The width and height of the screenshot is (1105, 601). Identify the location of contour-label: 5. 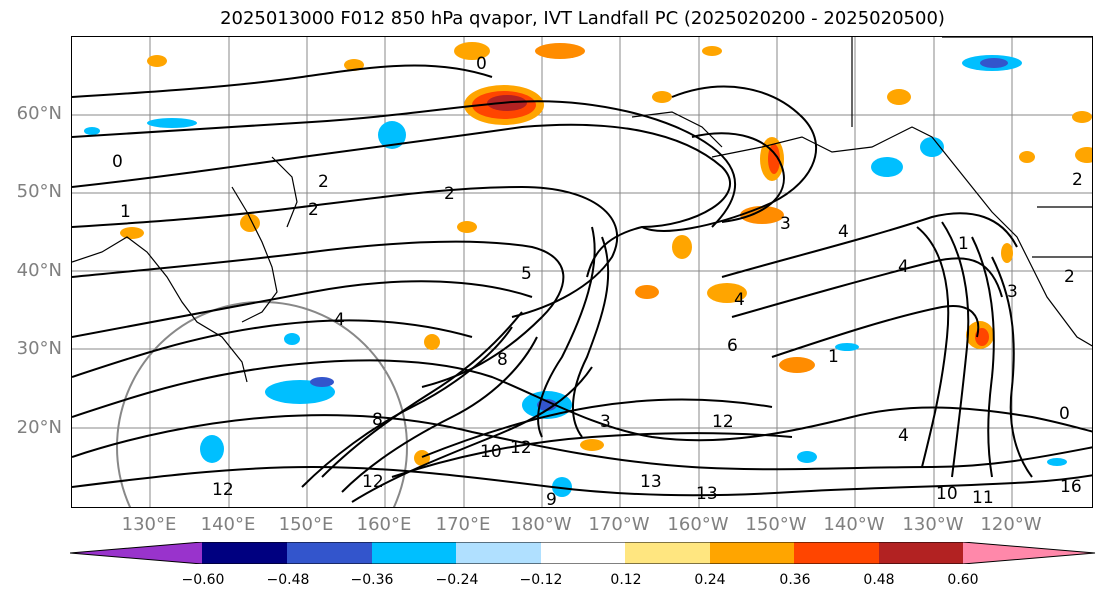
(526, 274).